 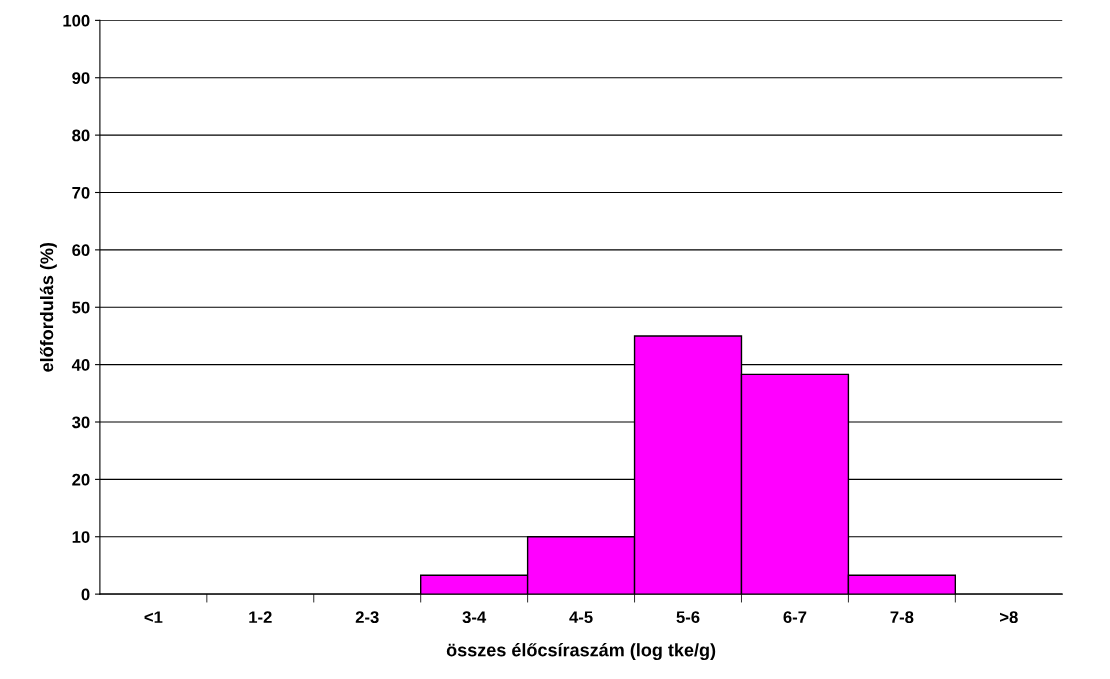 I want to click on y-tick-label: 50, so click(x=81, y=307).